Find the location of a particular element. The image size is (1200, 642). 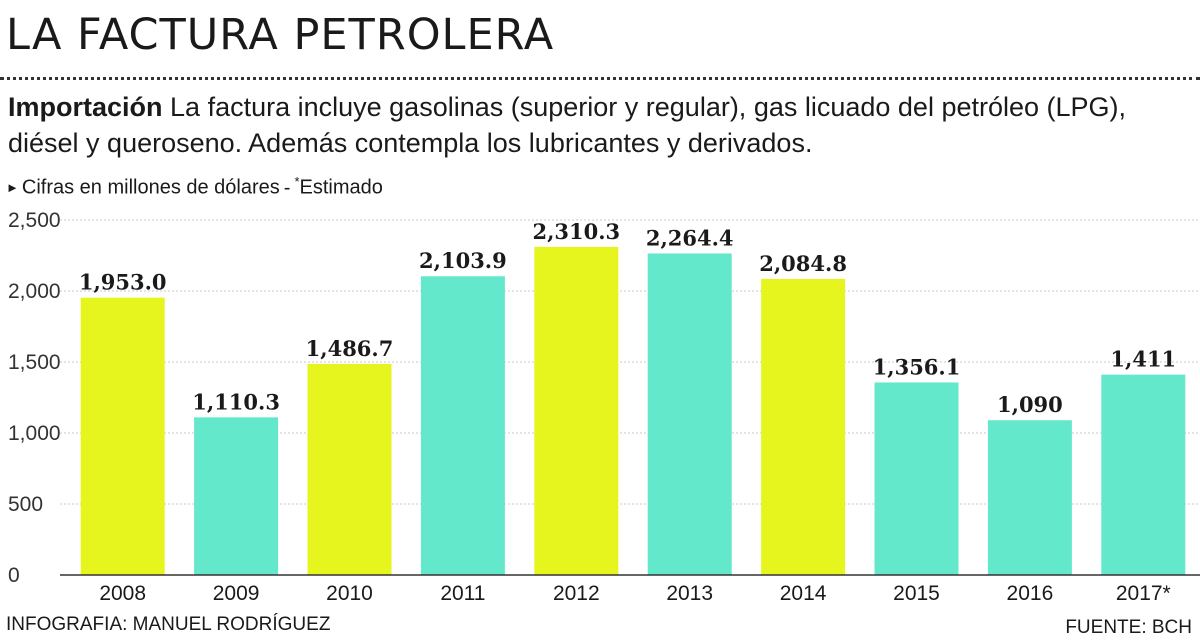

chart-subtitle: ► Cifras en millones de dólares - *Estimado is located at coordinates (194, 187).